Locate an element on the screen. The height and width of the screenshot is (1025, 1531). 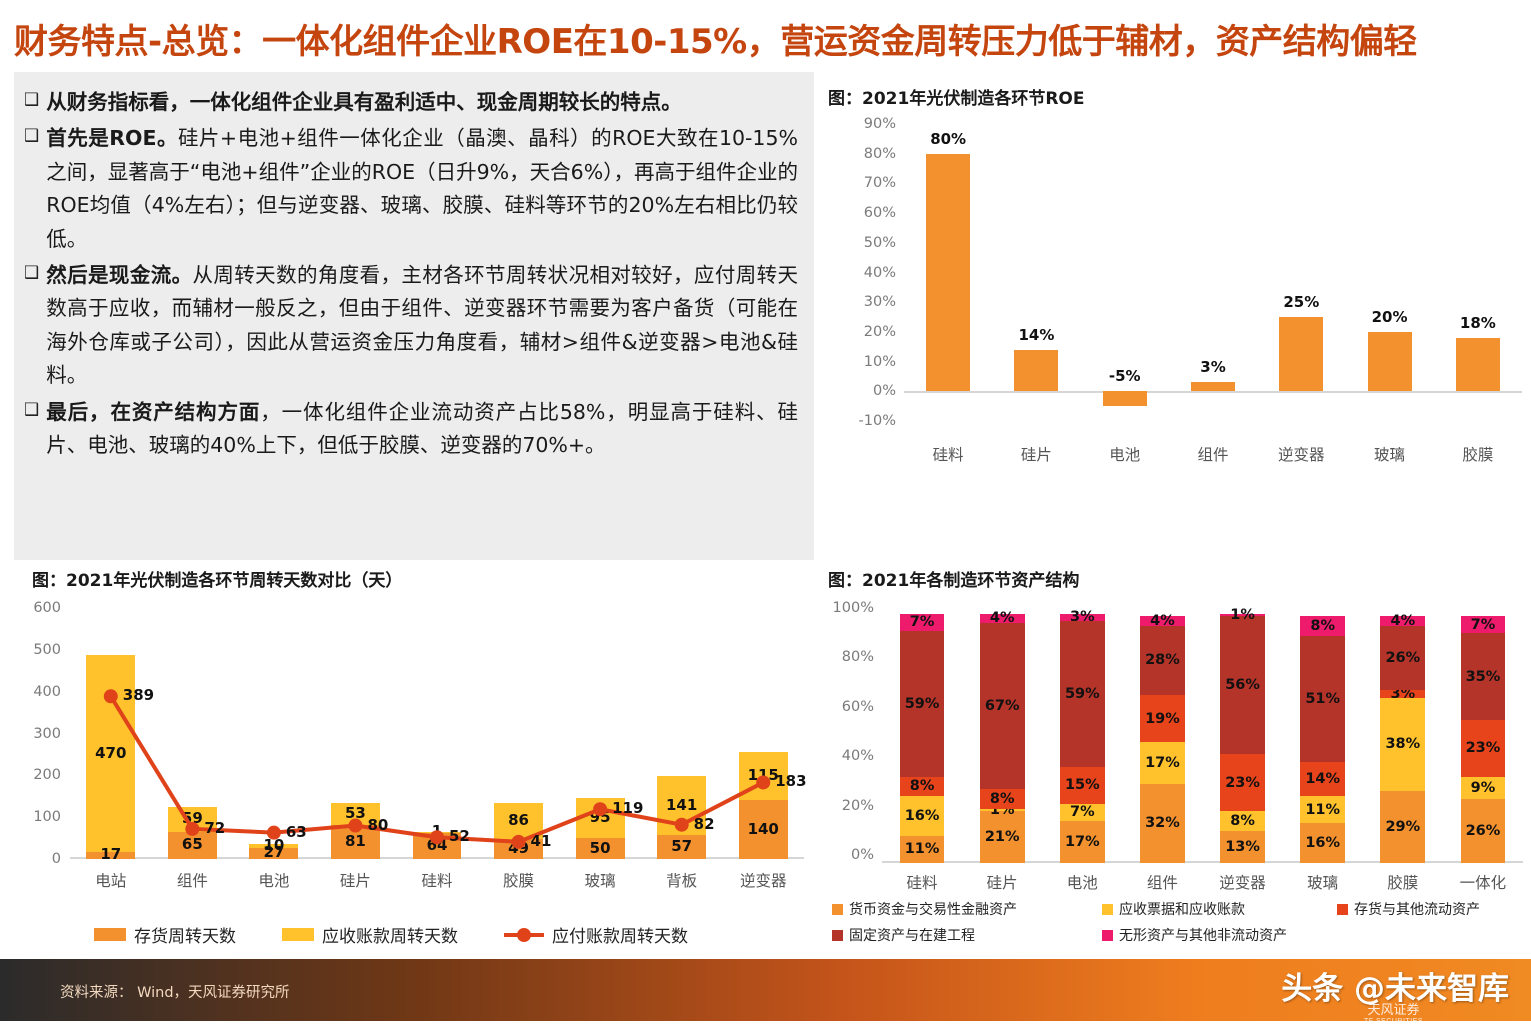
asset-segment-label: 16% is located at coordinates (1322, 843).